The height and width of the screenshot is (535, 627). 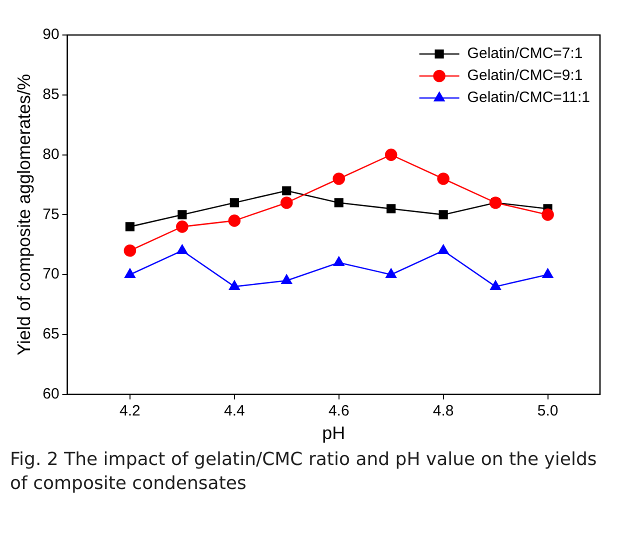 I want to click on y-tick-label: 65, so click(x=51, y=334).